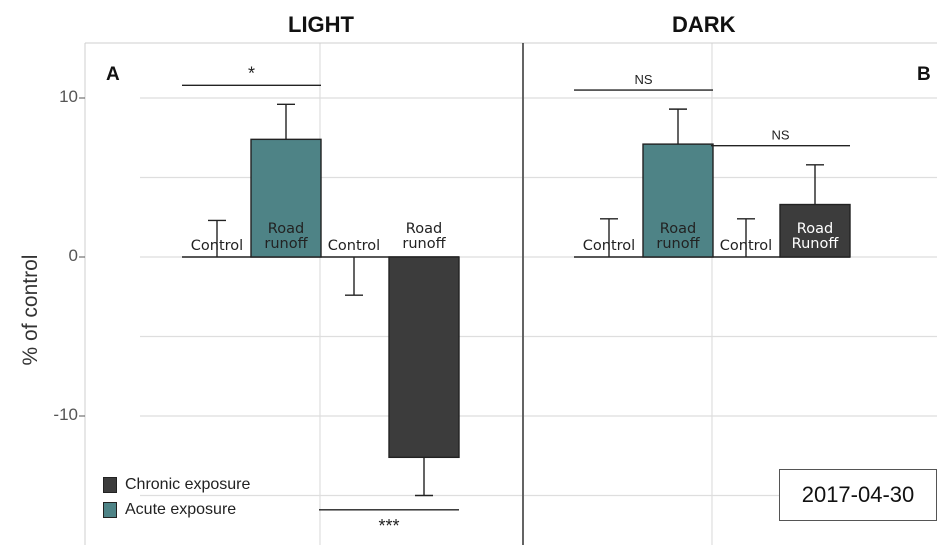 This screenshot has width=937, height=545. Describe the element at coordinates (188, 484) in the screenshot. I see `legend-label-chronic: Chronic exposure` at that location.